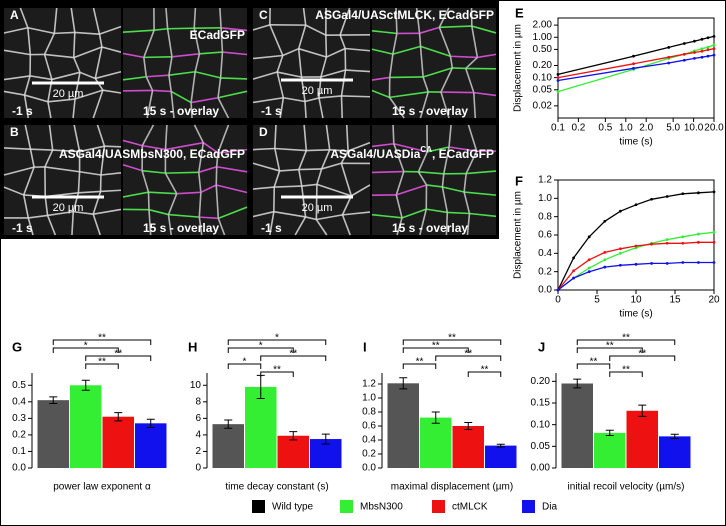  What do you see at coordinates (271, 228) in the screenshot?
I see `time-label: -1 s` at bounding box center [271, 228].